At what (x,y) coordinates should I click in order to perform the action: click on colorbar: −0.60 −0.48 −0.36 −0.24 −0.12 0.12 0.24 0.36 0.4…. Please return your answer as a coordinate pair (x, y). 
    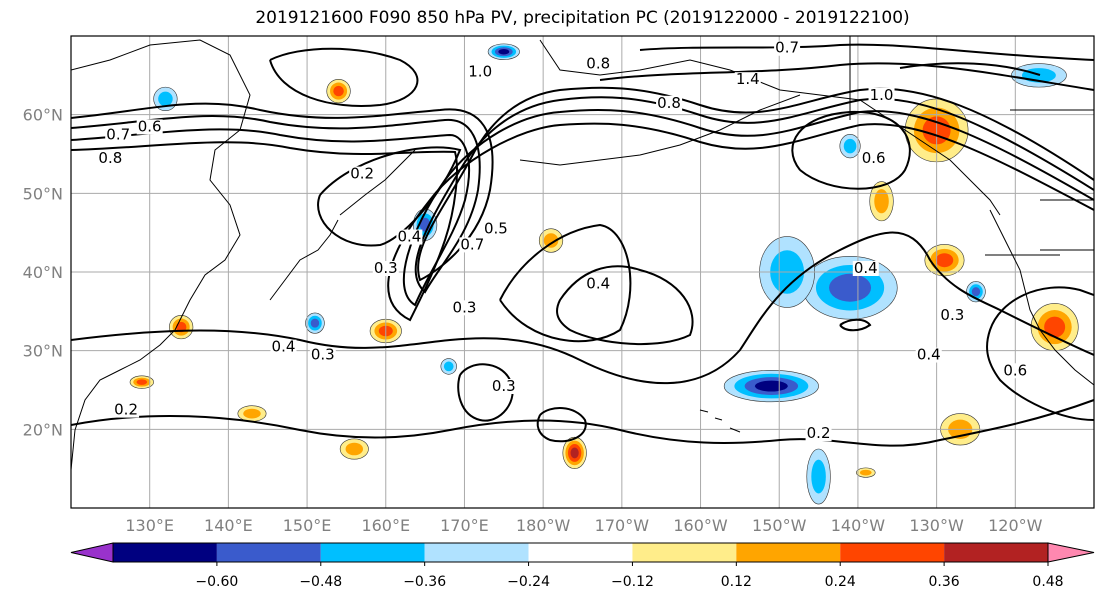
    Looking at the image, I should click on (582, 566).